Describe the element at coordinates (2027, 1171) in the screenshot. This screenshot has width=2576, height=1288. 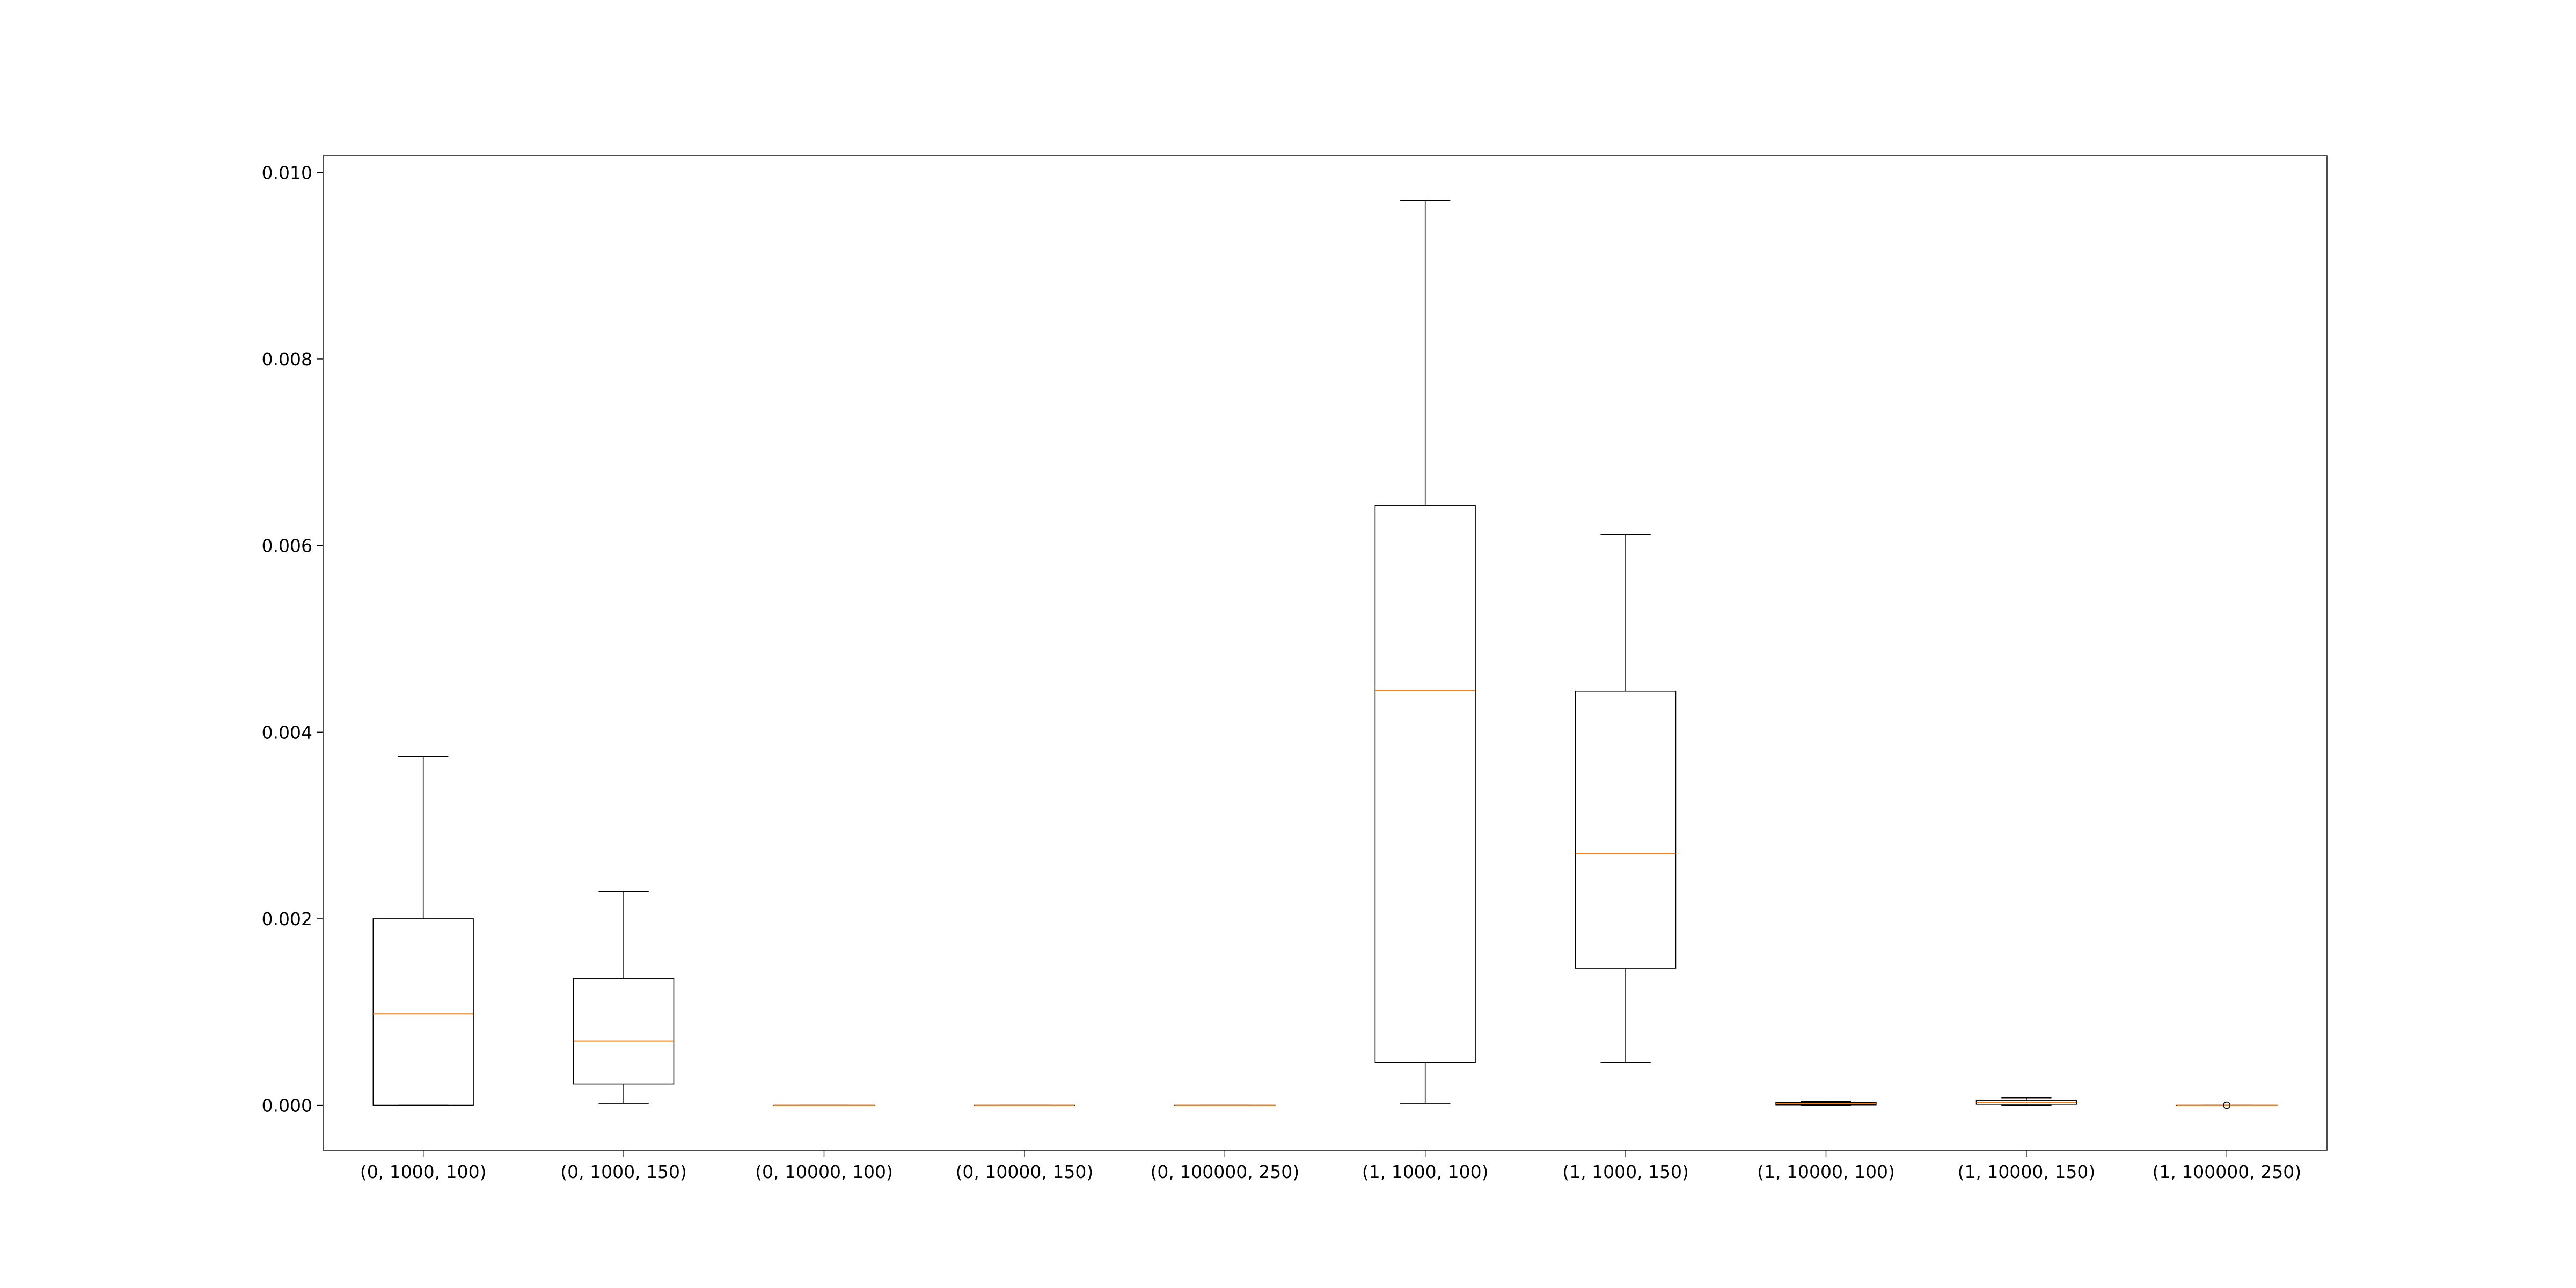
I see `x-tick-label: (1, 10000, 150)` at that location.